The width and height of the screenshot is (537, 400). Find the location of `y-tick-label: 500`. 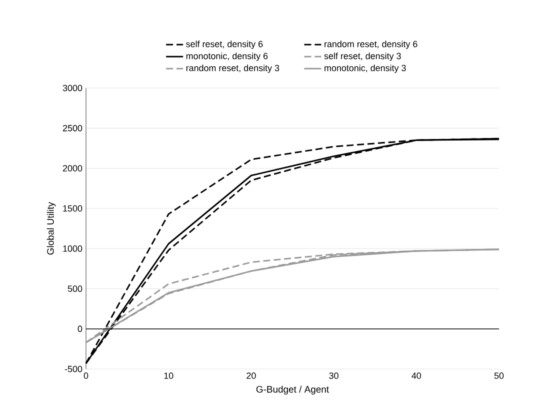

y-tick-label: 500 is located at coordinates (75, 289).